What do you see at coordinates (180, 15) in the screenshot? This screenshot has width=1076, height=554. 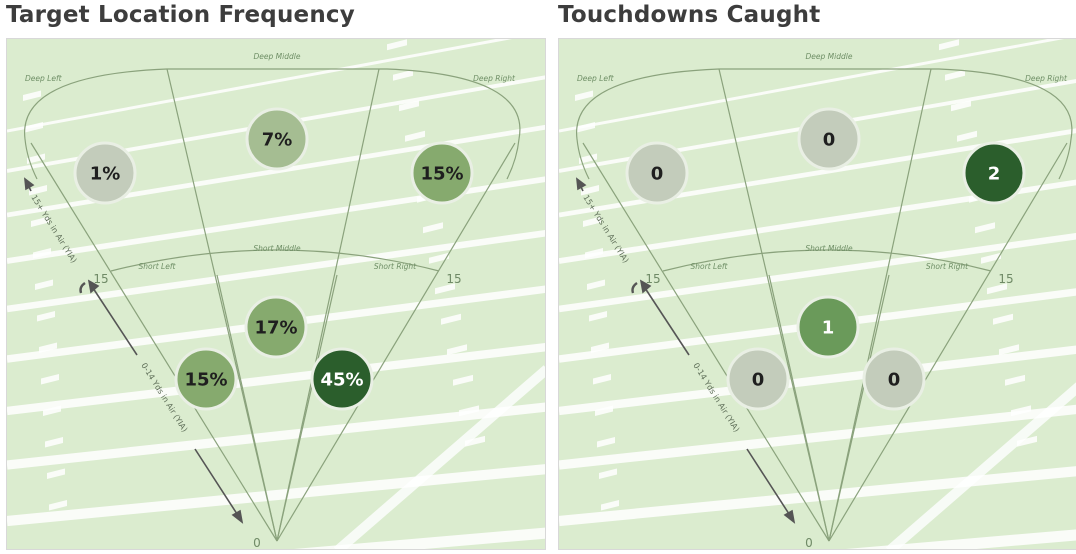 I see `panel-title: Target Location Frequency` at bounding box center [180, 15].